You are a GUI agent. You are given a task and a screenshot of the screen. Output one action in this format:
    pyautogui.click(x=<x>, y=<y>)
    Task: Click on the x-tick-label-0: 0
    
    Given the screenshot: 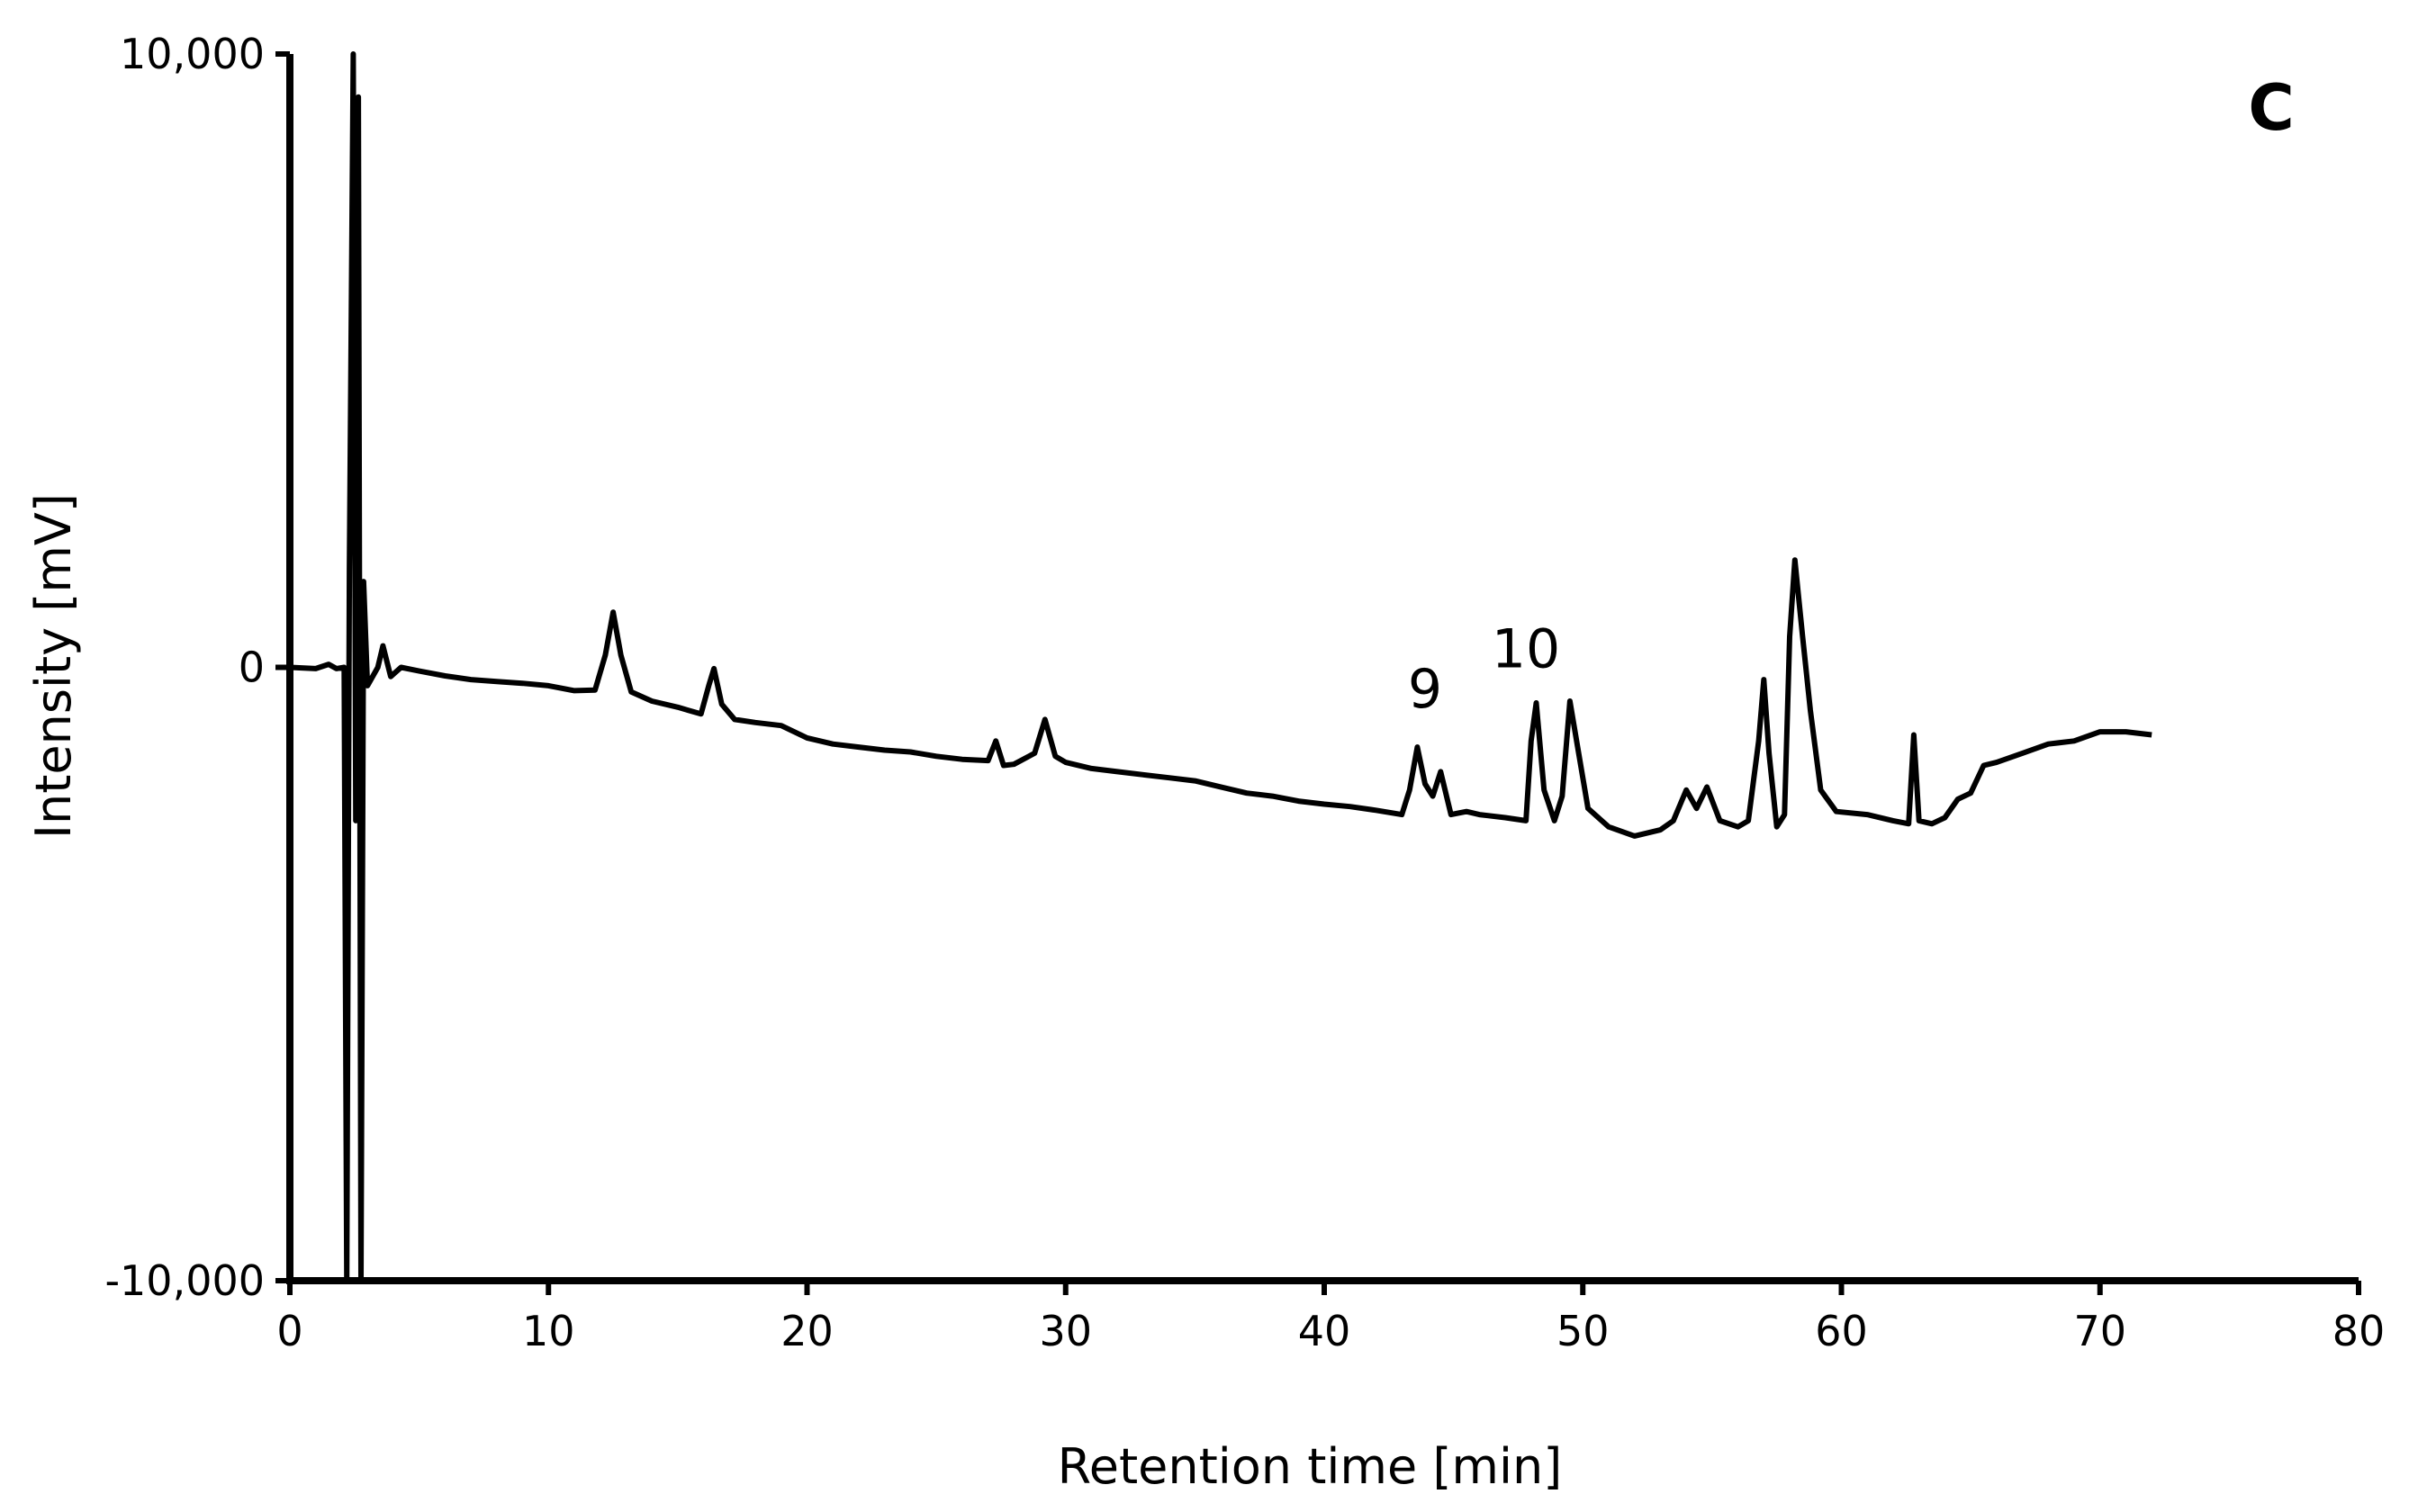 What is the action you would take?
    pyautogui.click(x=289, y=1331)
    